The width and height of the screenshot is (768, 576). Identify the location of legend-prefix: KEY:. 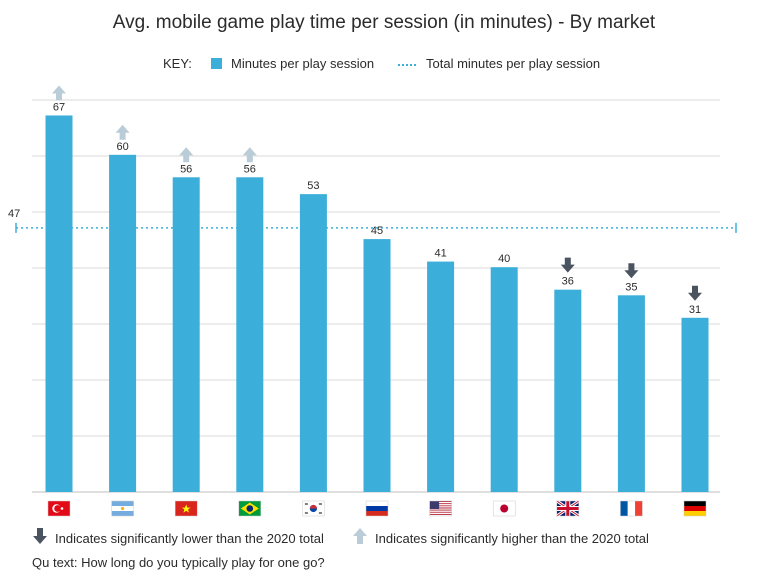
(177, 63).